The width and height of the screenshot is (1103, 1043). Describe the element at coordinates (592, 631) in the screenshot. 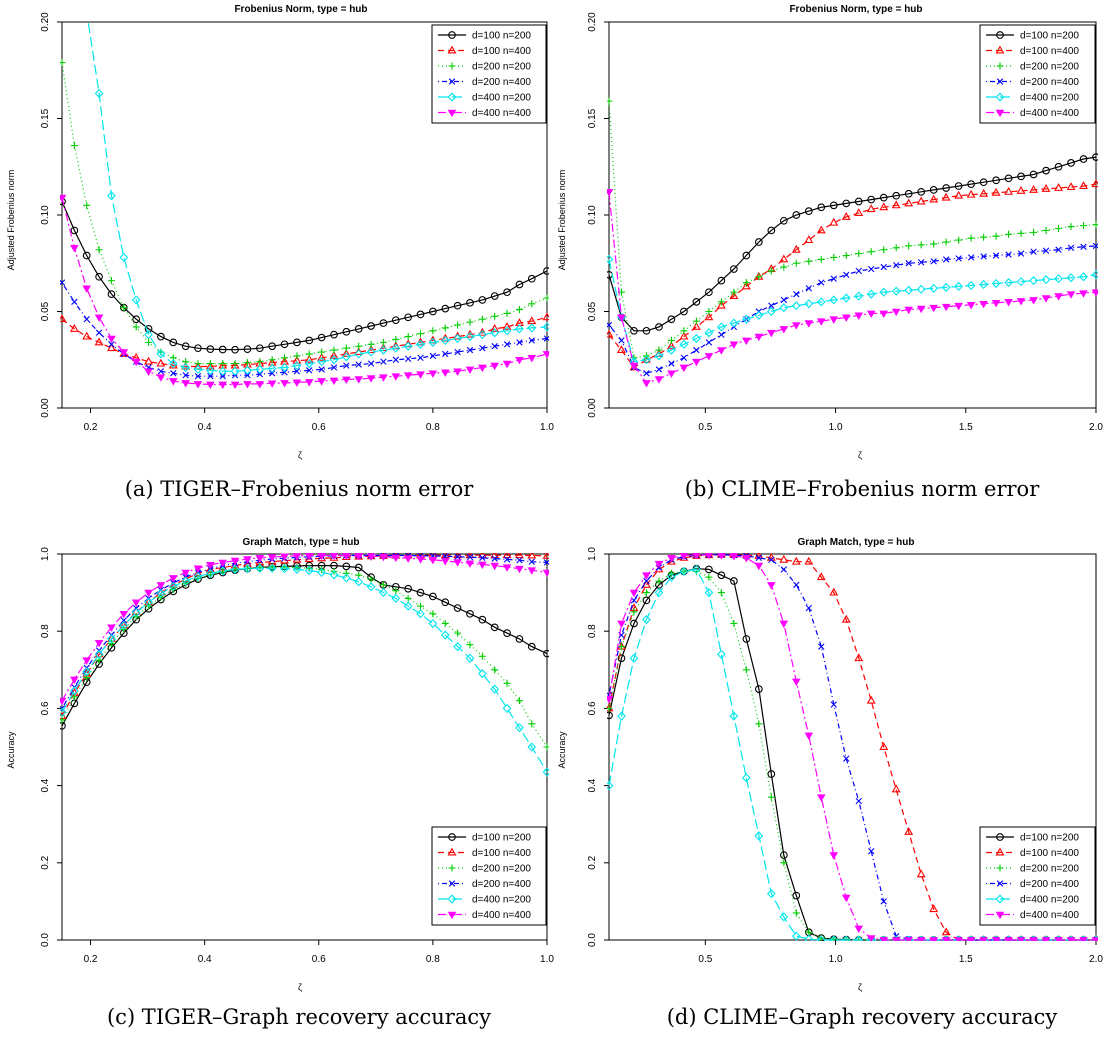

I see `y-tick-label: 0.8` at that location.